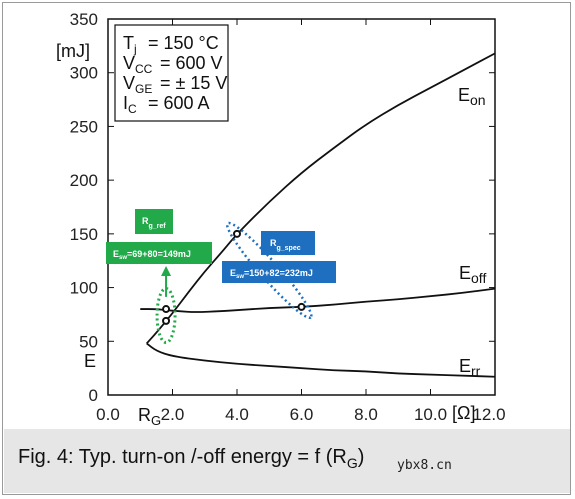  I want to click on ref-formula-text: Esw=69+80=149mJ, so click(152, 255).